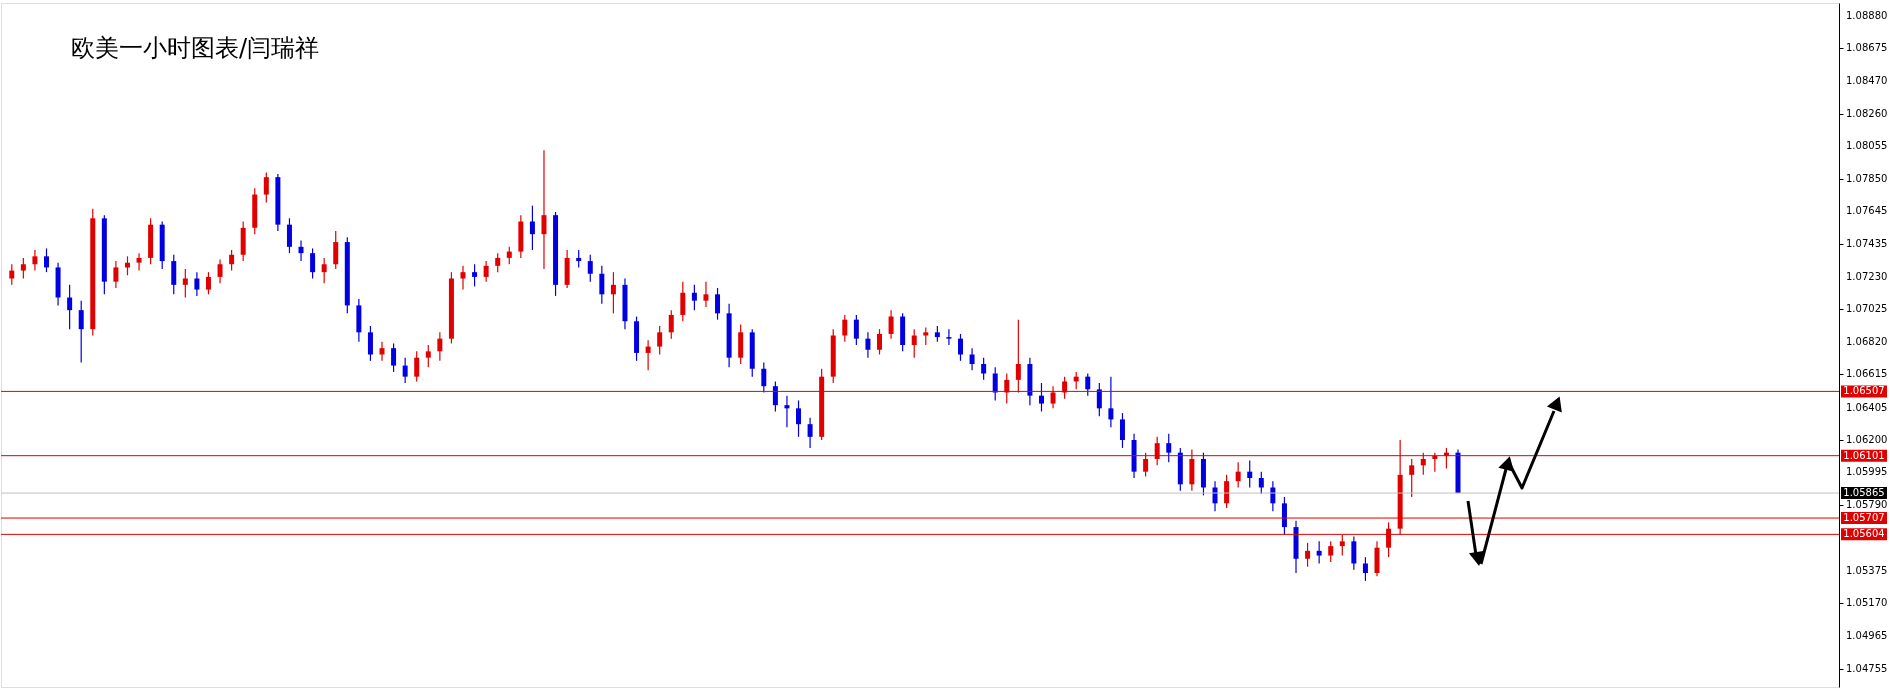  I want to click on ref-line-label: 1.05604, so click(1864, 534).